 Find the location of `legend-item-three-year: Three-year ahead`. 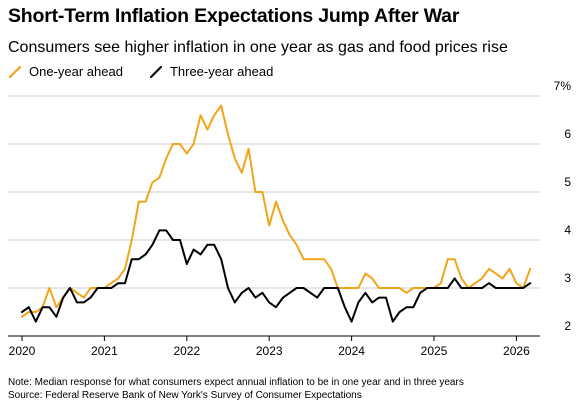

legend-item-three-year: Three-year ahead is located at coordinates (211, 71).